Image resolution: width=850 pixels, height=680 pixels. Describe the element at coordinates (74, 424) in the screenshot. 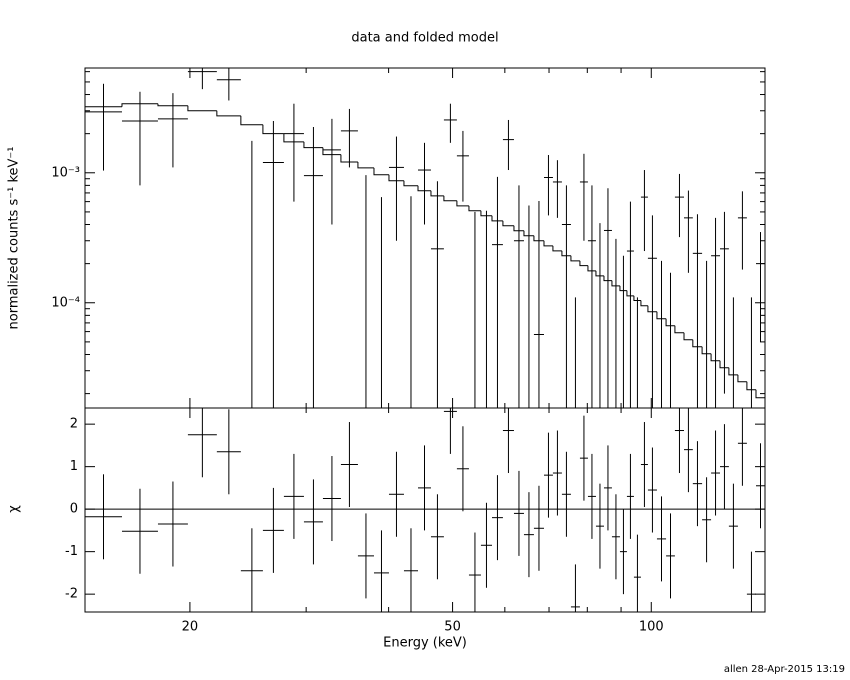

I see `y-tick-label: 2` at that location.